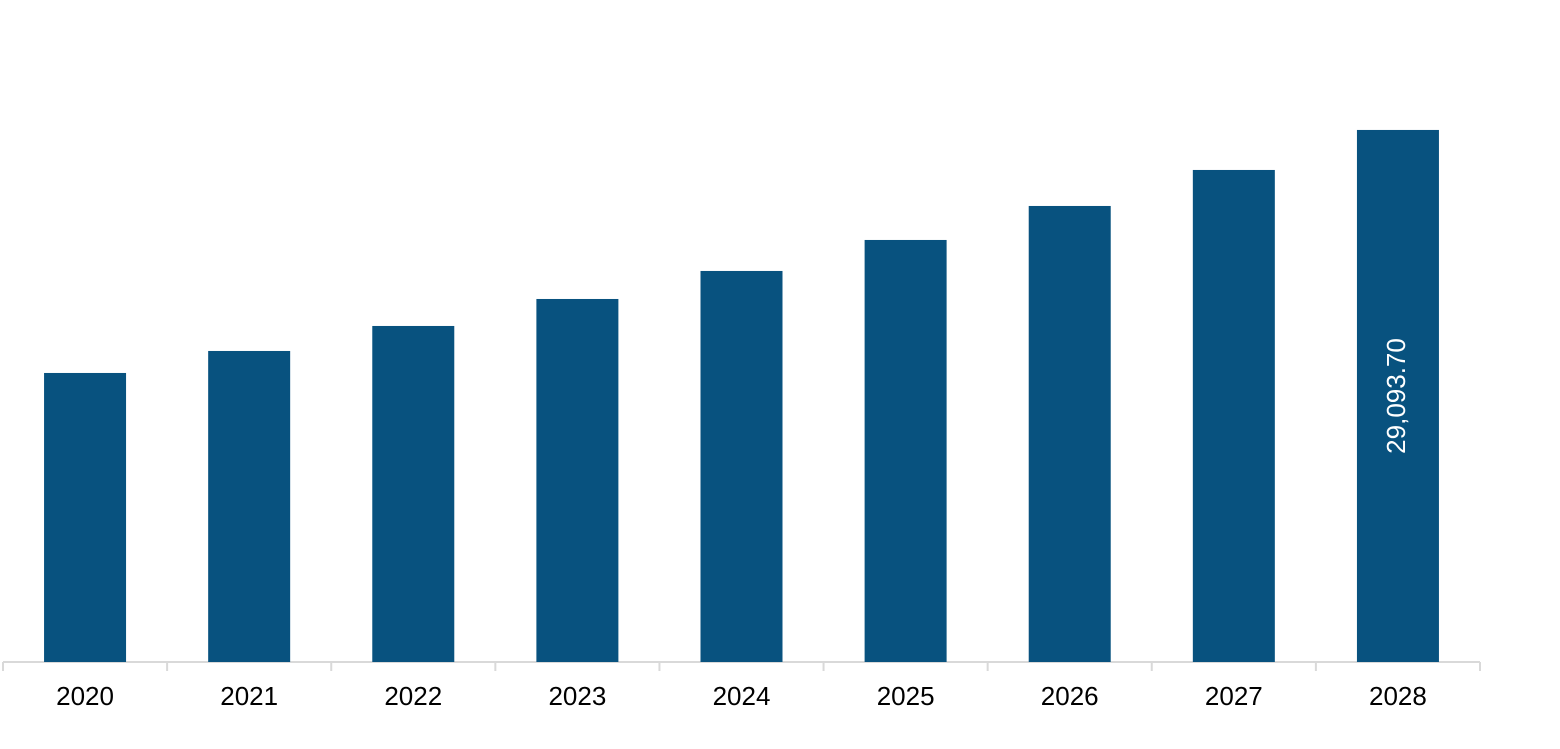 The height and width of the screenshot is (749, 1560). I want to click on x-tick-label: 2023, so click(577, 696).